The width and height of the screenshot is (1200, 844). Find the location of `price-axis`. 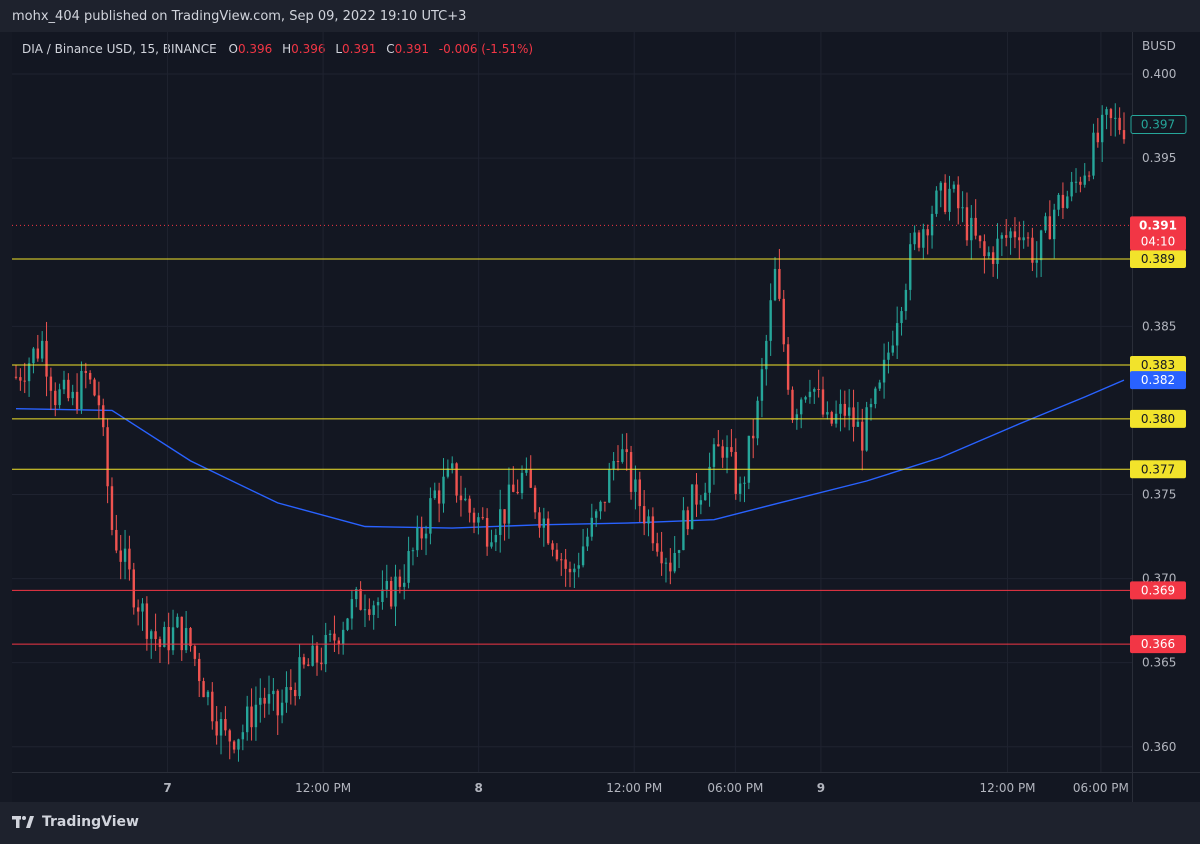

price-axis is located at coordinates (1166, 402).